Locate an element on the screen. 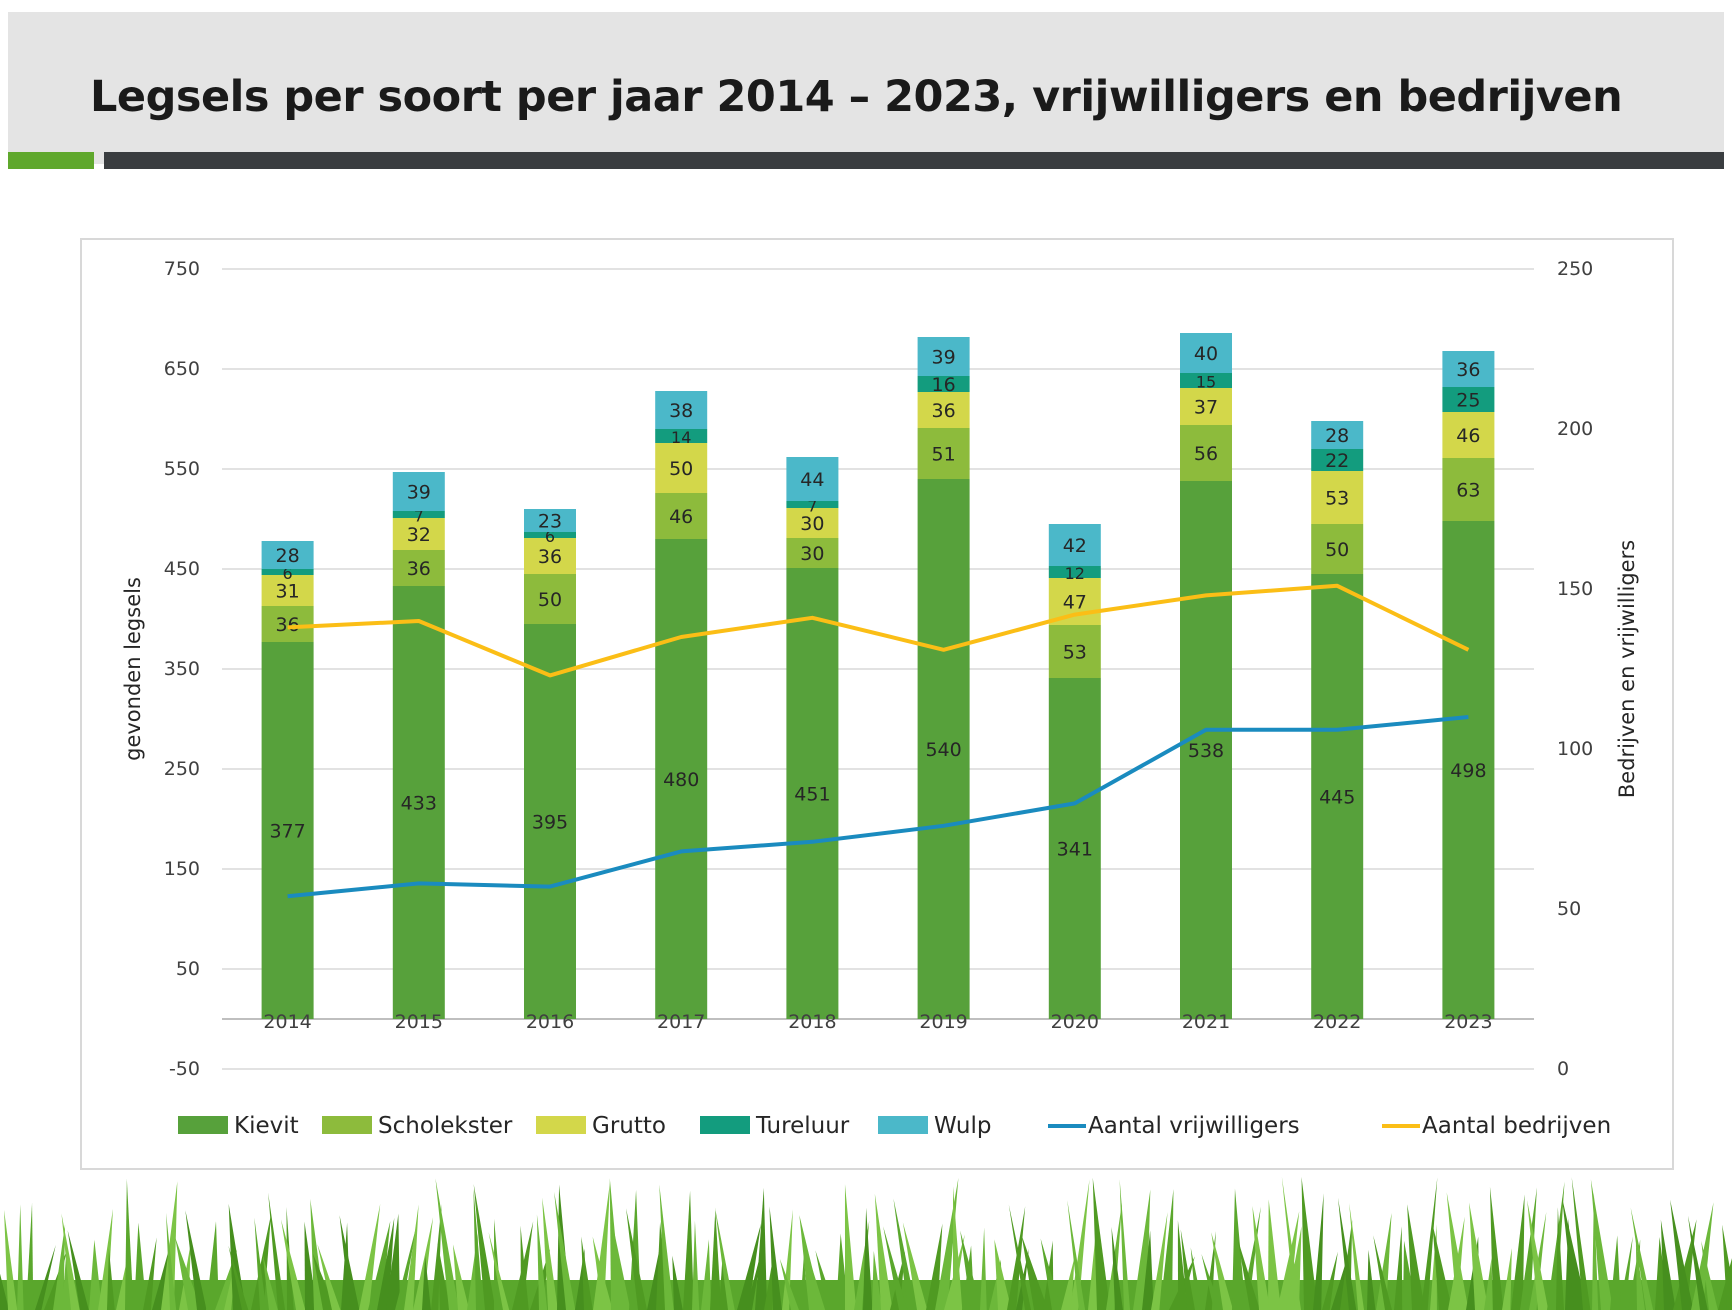 The height and width of the screenshot is (1310, 1732). legend-label: Scholekster is located at coordinates (445, 1126).